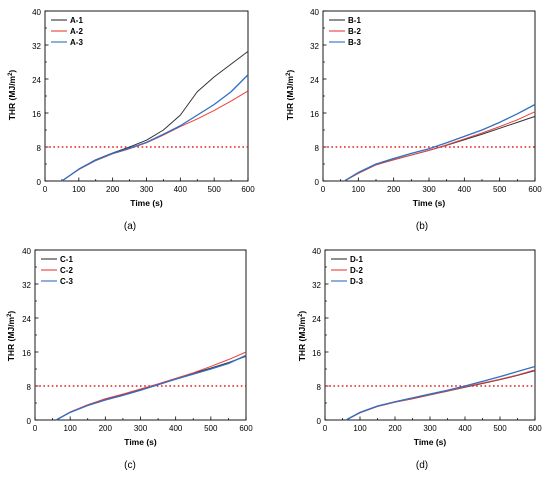 The width and height of the screenshot is (550, 479). I want to click on panel-c-marks: C-1 C-2 C-3, so click(140, 335).